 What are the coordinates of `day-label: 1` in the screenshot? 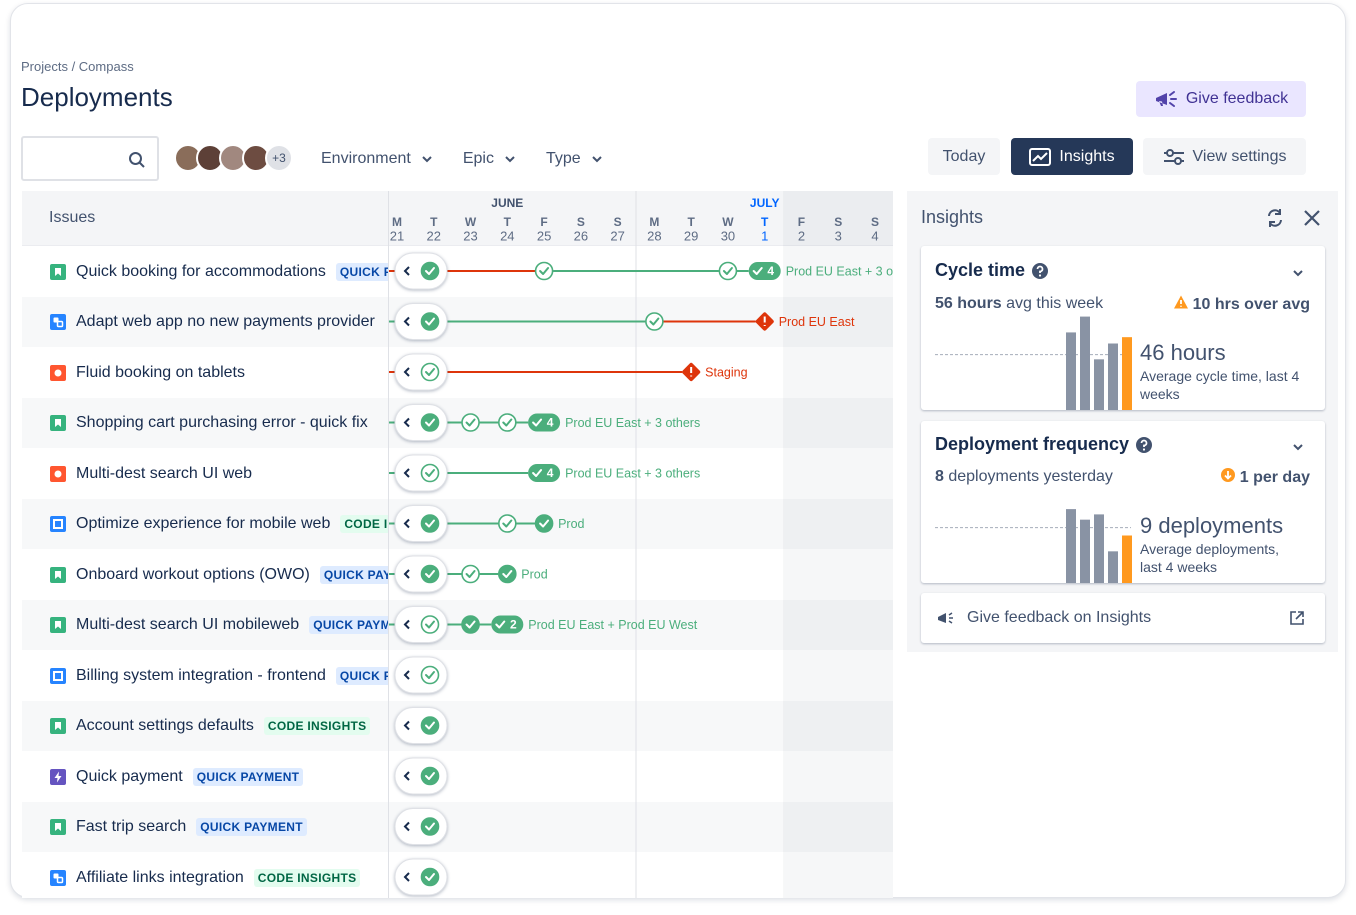 It's located at (764, 235).